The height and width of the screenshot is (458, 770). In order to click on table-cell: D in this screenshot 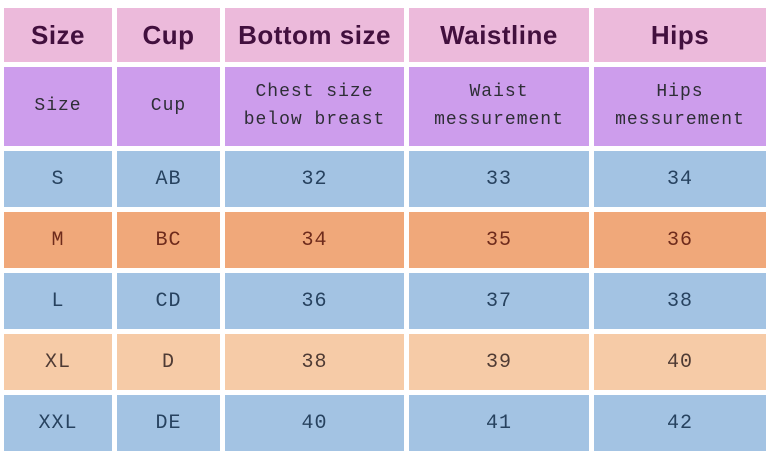, I will do `click(168, 362)`.